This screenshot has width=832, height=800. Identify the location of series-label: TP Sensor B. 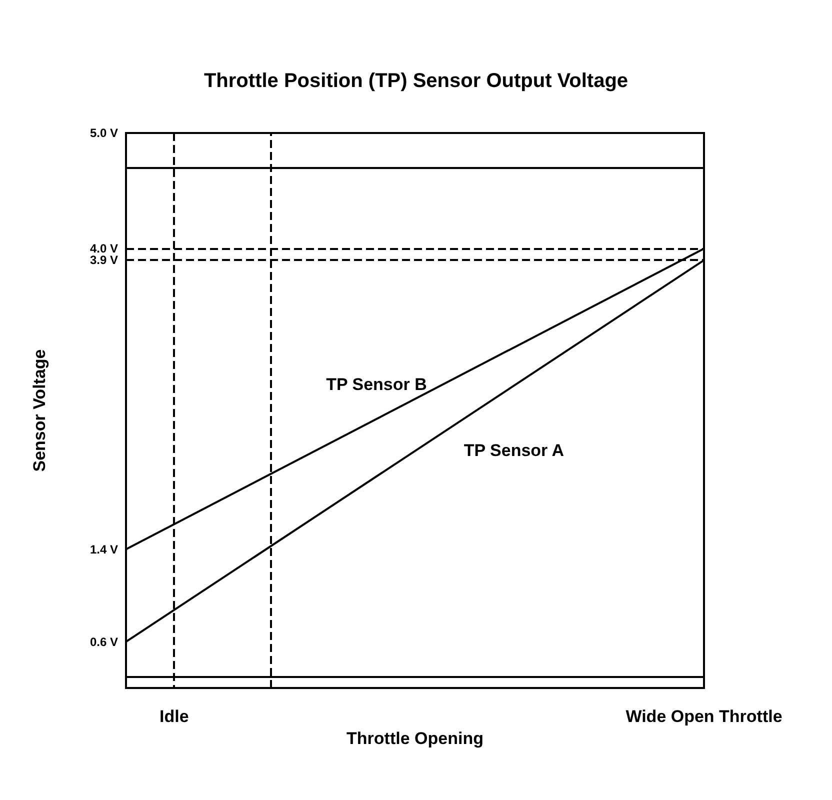
(376, 384).